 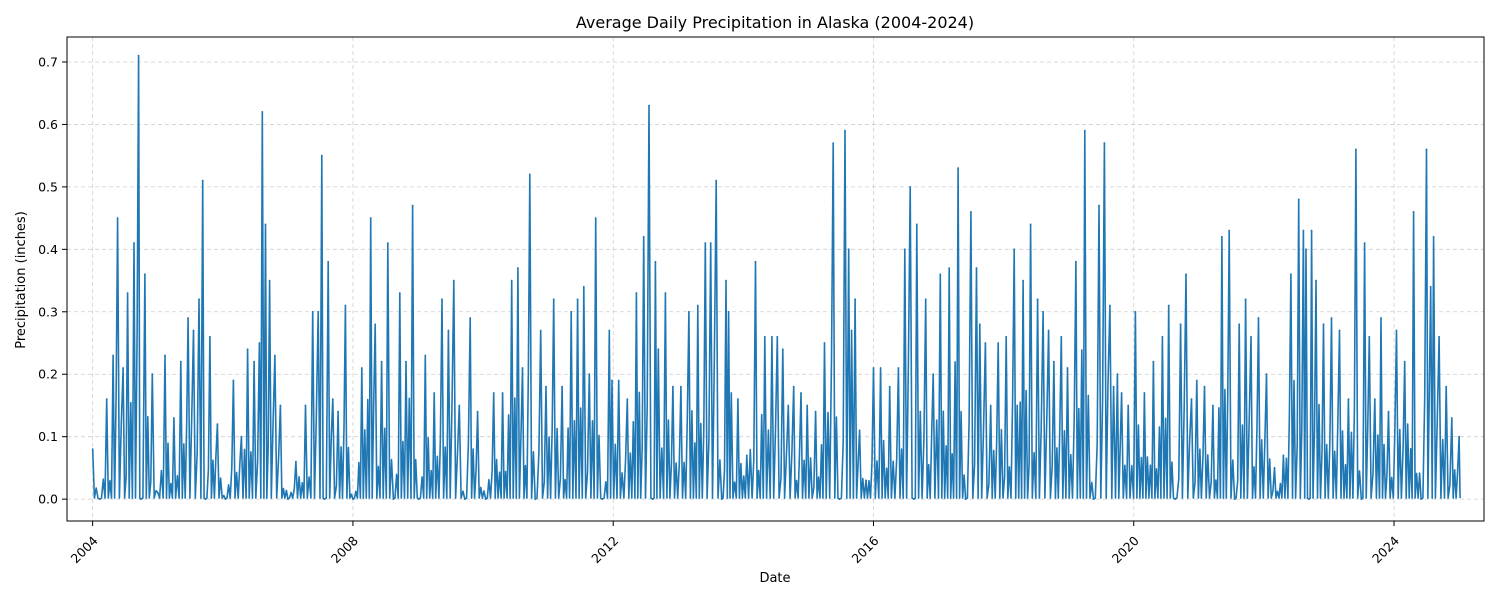 I want to click on x-tick-label: 2008, so click(x=344, y=549).